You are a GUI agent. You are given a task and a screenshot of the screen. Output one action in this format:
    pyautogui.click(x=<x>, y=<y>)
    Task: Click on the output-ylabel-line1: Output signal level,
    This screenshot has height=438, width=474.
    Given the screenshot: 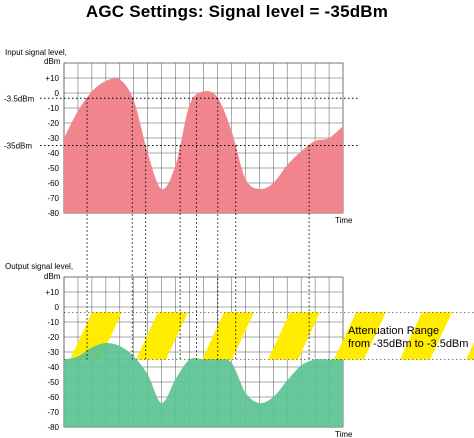 What is the action you would take?
    pyautogui.click(x=39, y=266)
    